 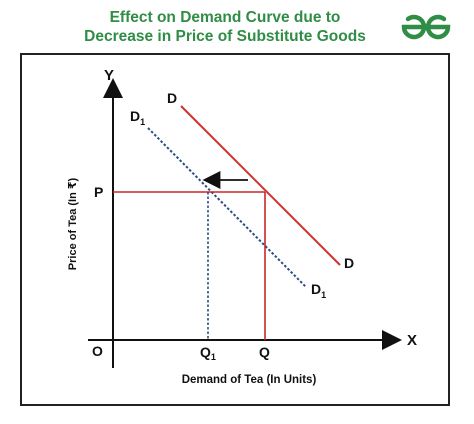 I want to click on x-axis-title: Demand of Tea (In Units), so click(x=249, y=380).